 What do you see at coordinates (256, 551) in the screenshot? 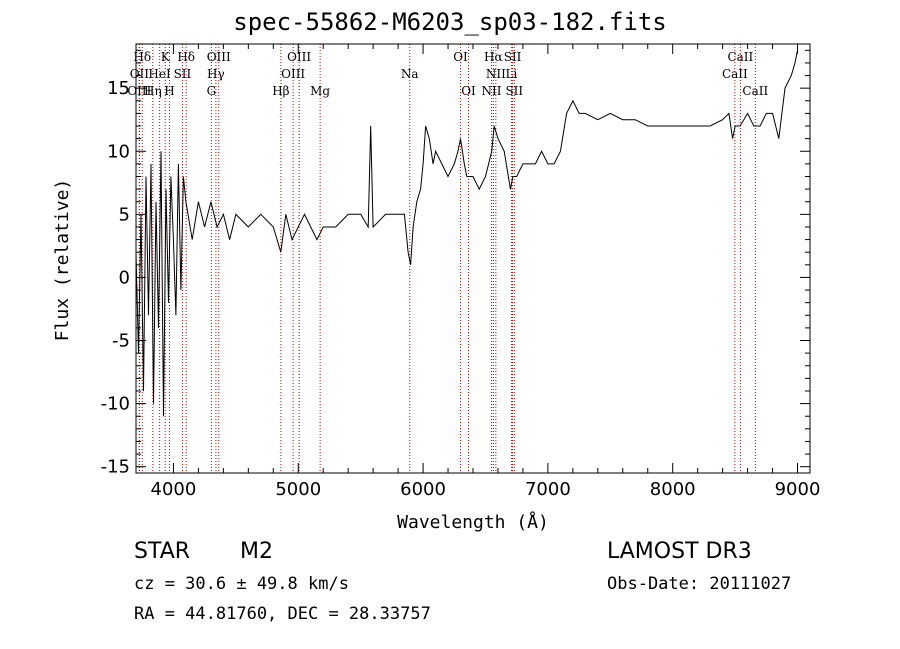
I see `object-subclass: M2` at bounding box center [256, 551].